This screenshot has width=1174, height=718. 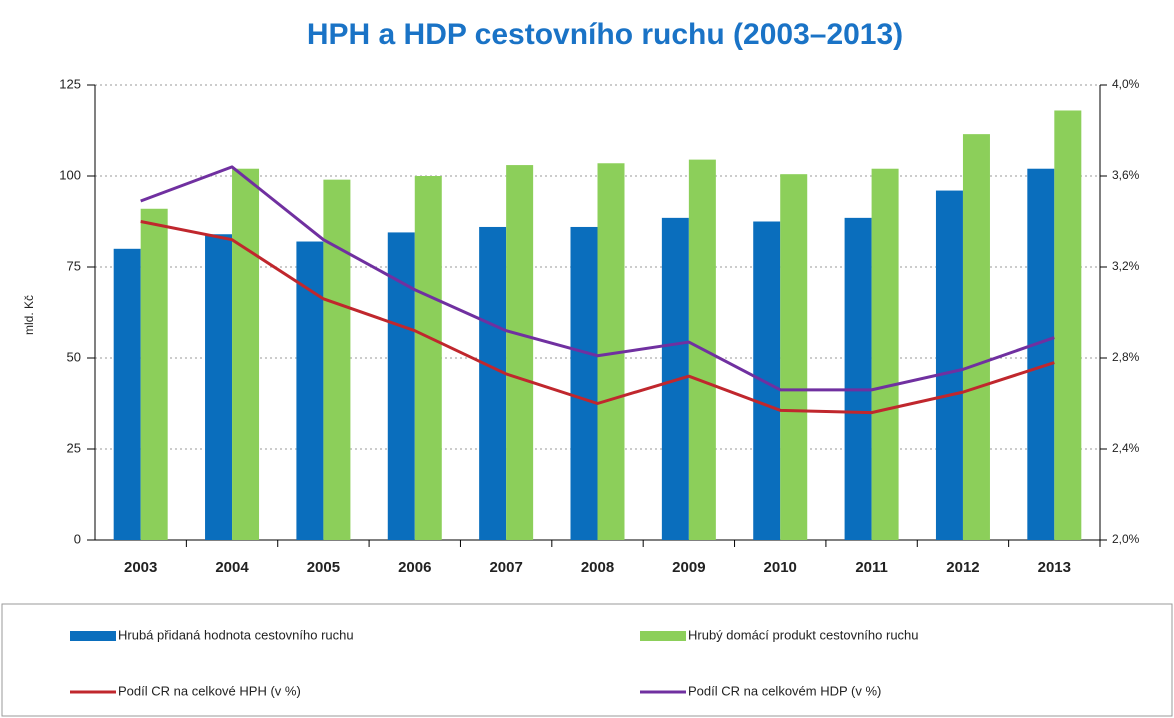 I want to click on x-tick-label: 2010, so click(x=780, y=567).